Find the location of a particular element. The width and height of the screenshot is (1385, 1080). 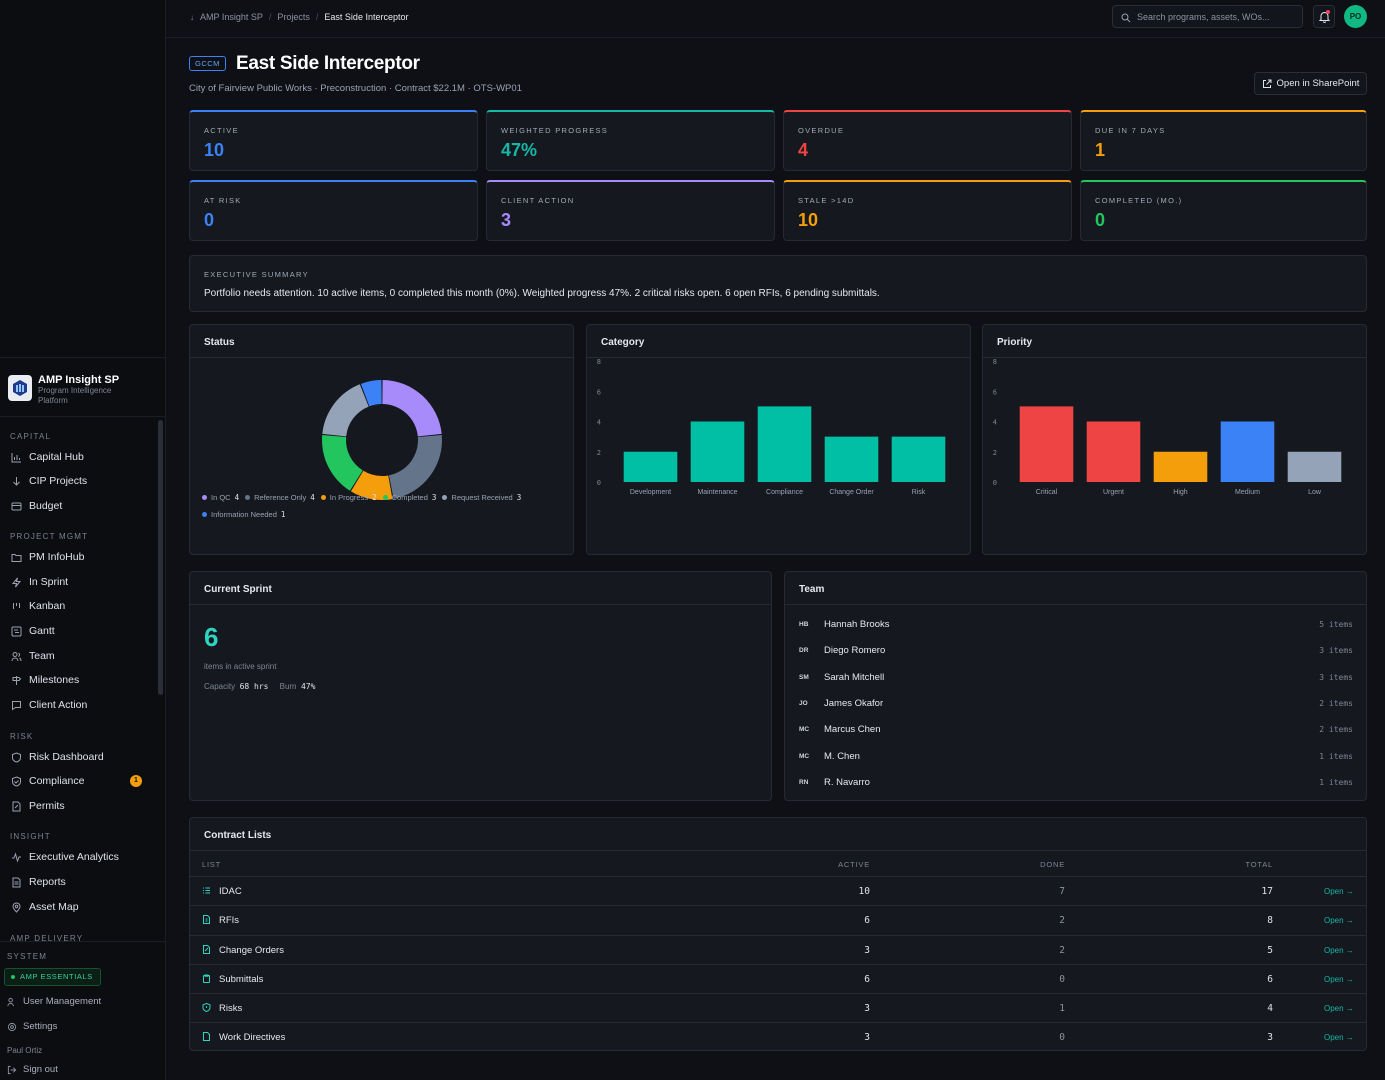

team-member-row: RN R. Navarro 1 items is located at coordinates (1076, 782).